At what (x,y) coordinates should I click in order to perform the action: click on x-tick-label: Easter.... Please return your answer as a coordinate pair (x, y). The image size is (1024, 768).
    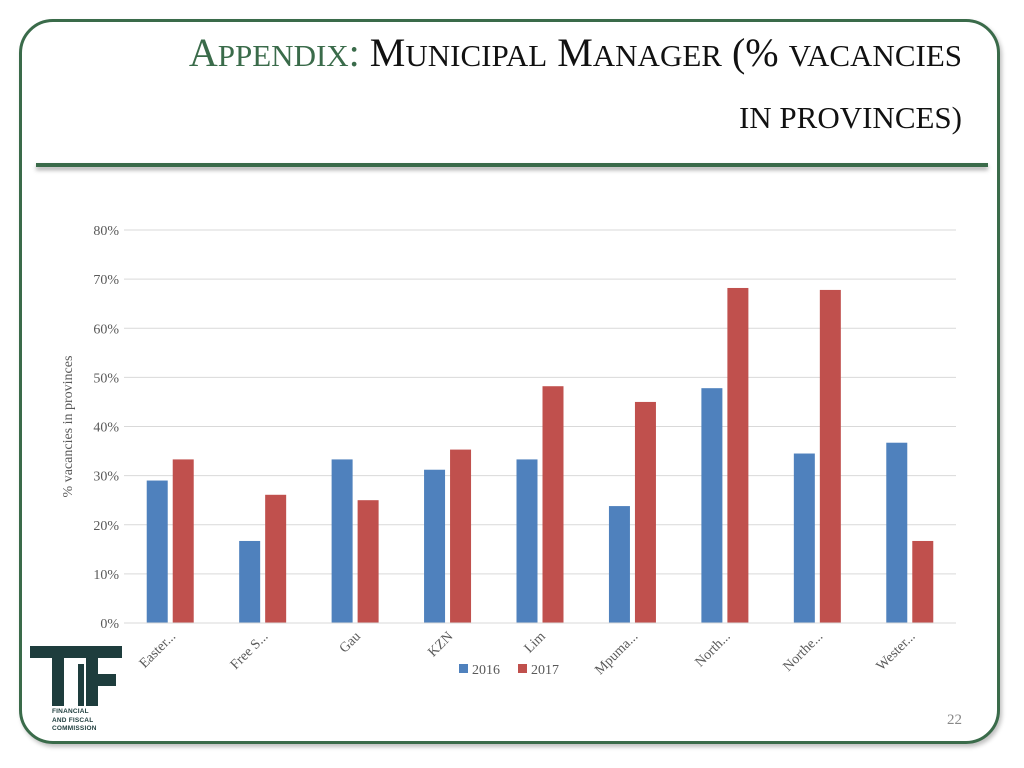
    Looking at the image, I should click on (158, 650).